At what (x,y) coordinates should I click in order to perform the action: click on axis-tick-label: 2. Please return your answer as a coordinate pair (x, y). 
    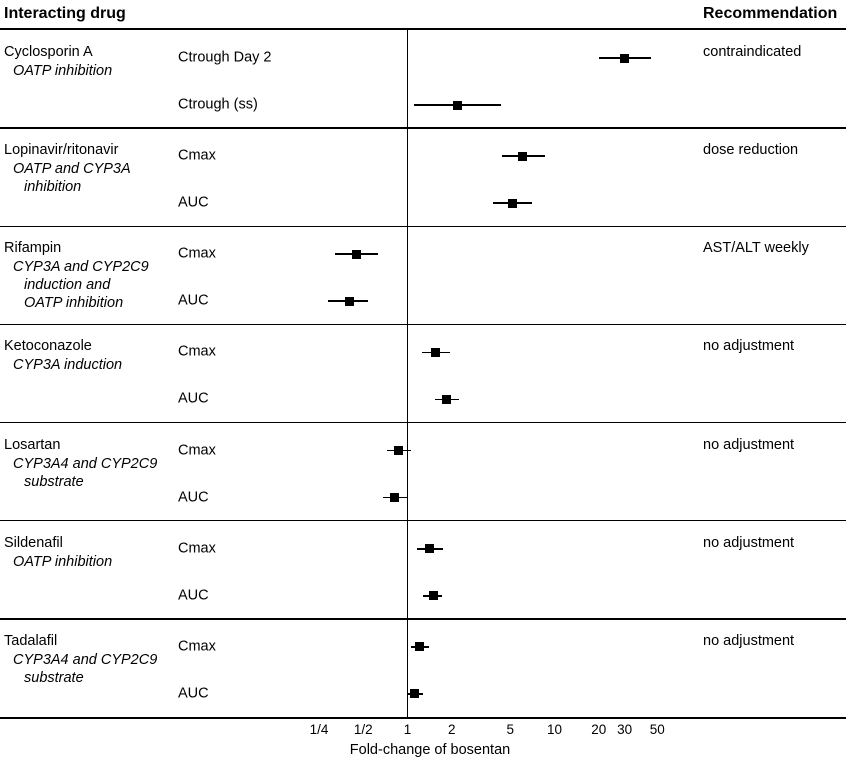
    Looking at the image, I should click on (451, 729).